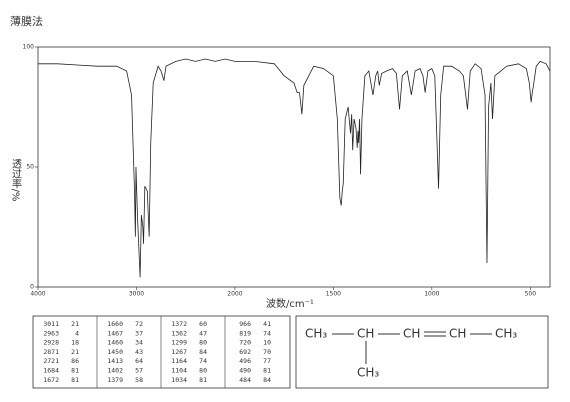 This screenshot has width=570, height=402. What do you see at coordinates (139, 361) in the screenshot?
I see `peak-transmittance: 64` at bounding box center [139, 361].